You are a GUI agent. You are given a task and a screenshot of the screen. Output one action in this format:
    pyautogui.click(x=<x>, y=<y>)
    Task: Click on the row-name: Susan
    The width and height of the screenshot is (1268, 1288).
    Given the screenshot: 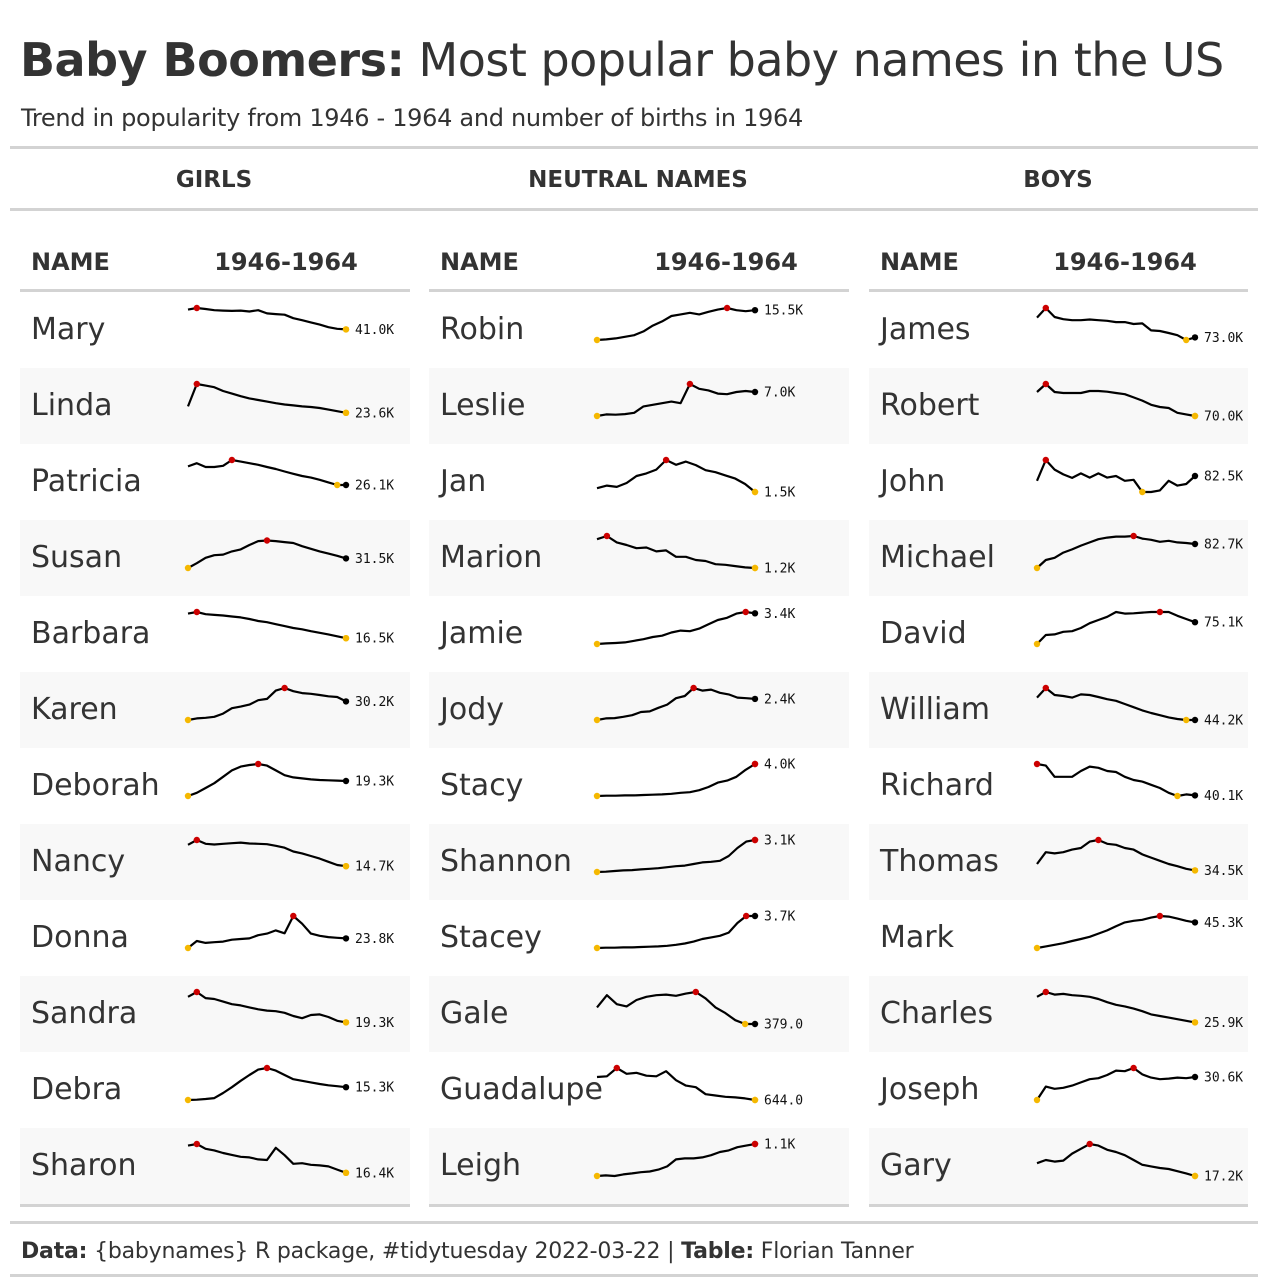 What is the action you would take?
    pyautogui.click(x=77, y=557)
    